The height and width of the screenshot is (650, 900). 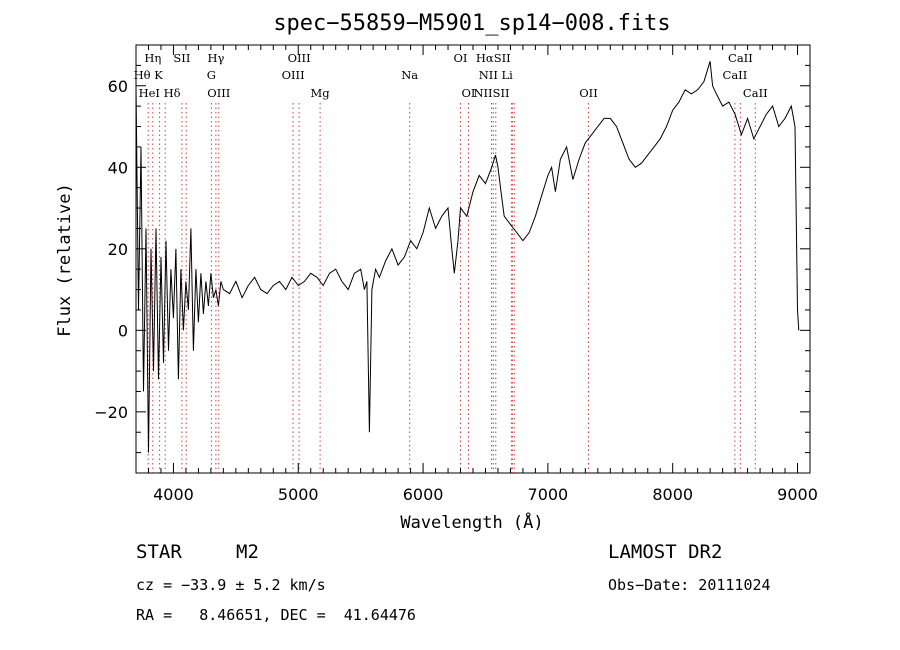 I want to click on y-tick-label: −20, so click(x=111, y=412).